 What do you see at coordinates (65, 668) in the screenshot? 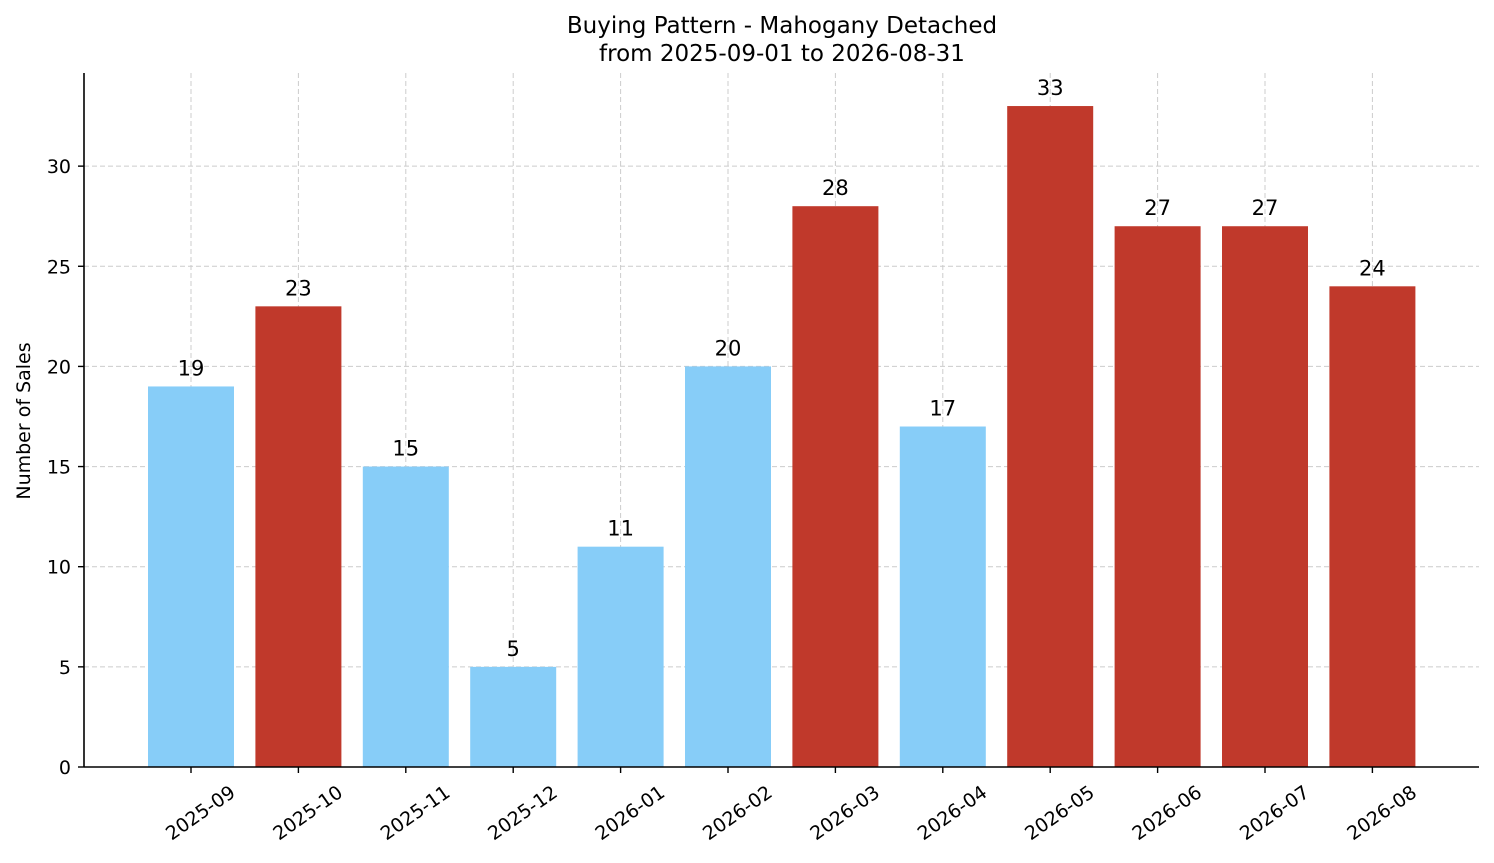
I see `y-tick-label-1: 5` at bounding box center [65, 668].